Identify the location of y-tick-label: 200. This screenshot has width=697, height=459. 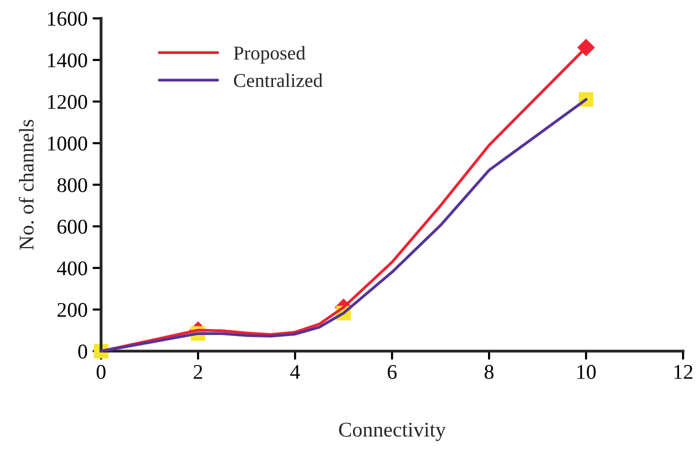
(73, 309).